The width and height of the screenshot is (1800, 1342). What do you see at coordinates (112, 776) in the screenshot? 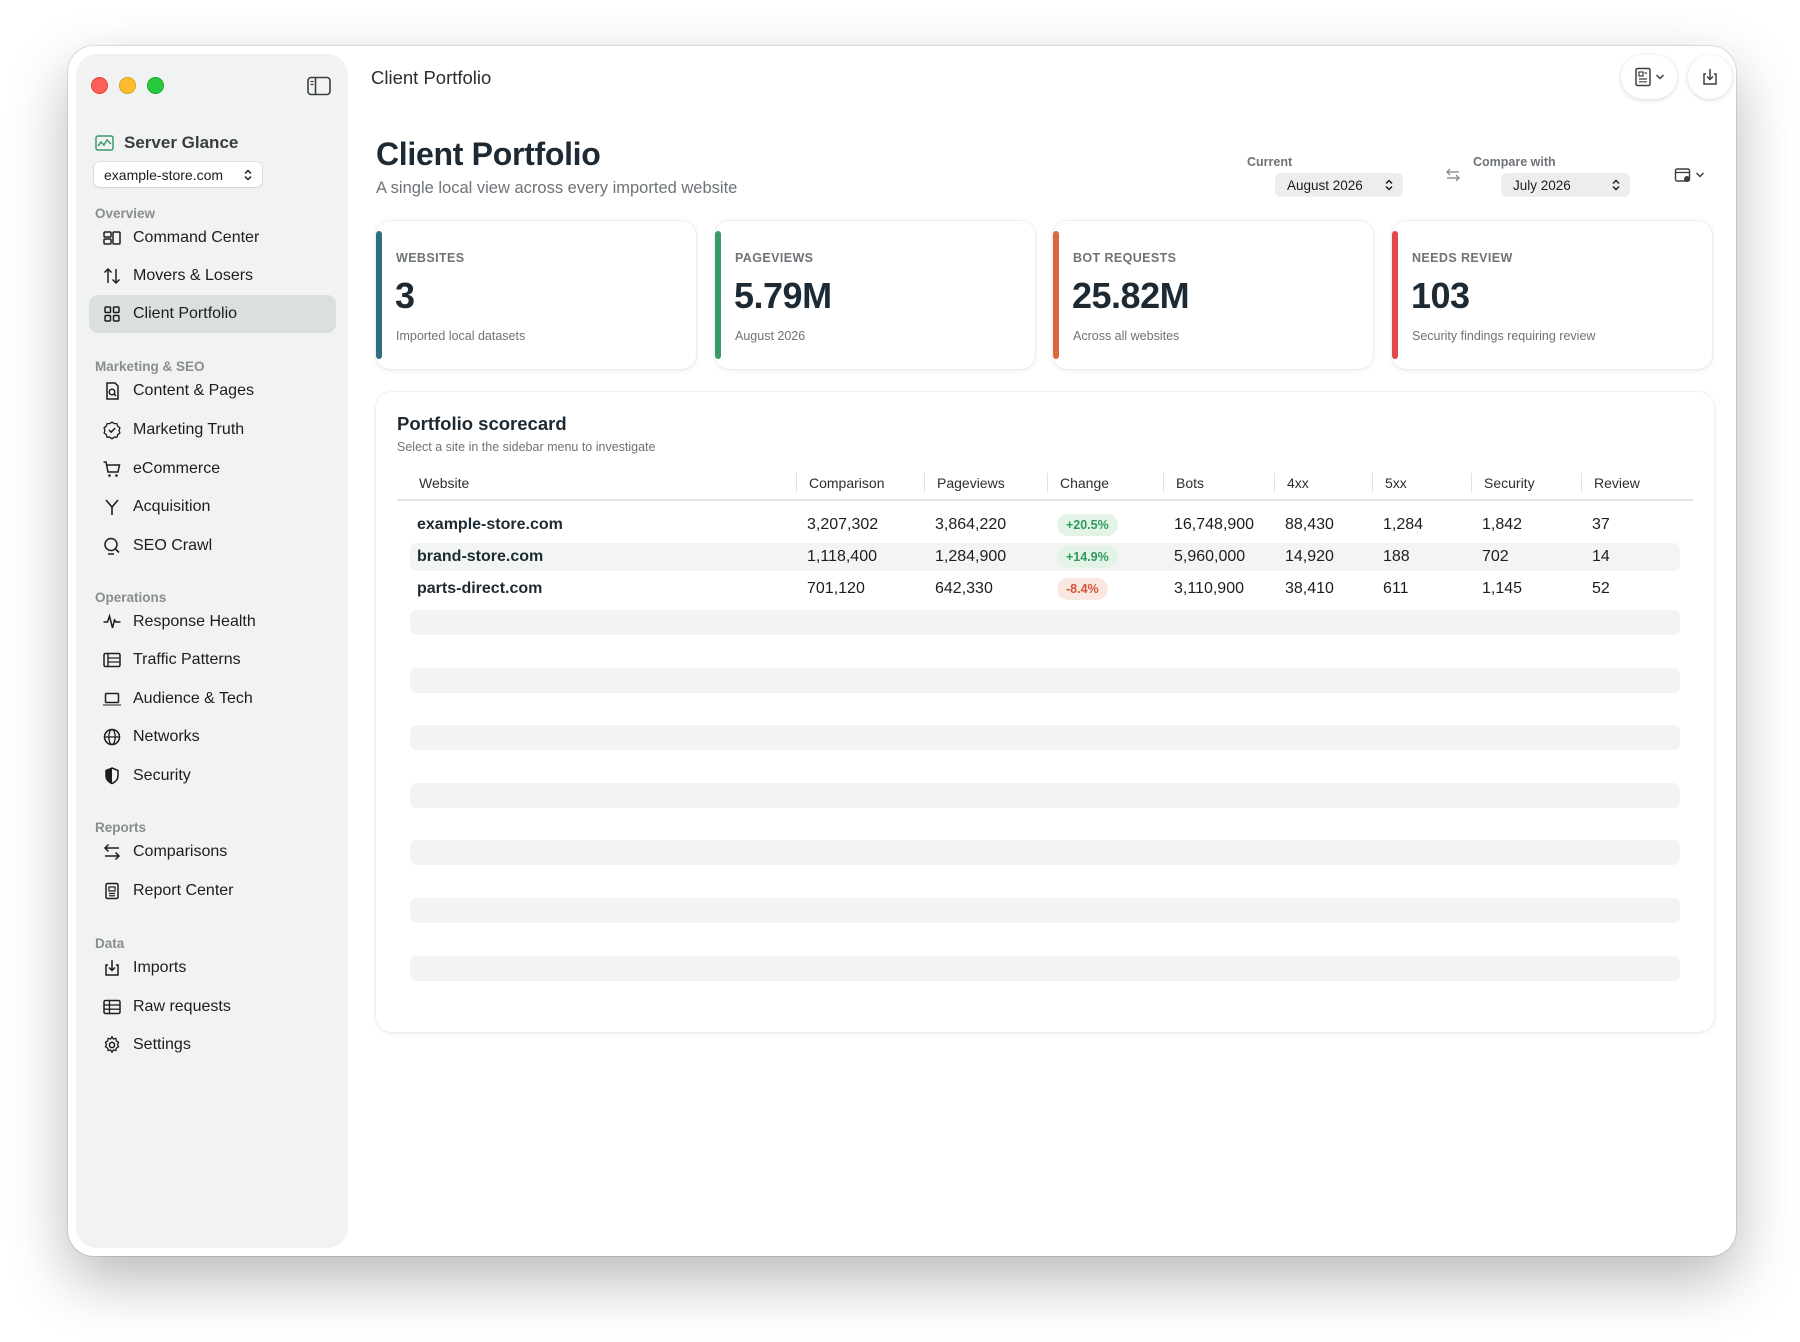
I see `shield-icon` at bounding box center [112, 776].